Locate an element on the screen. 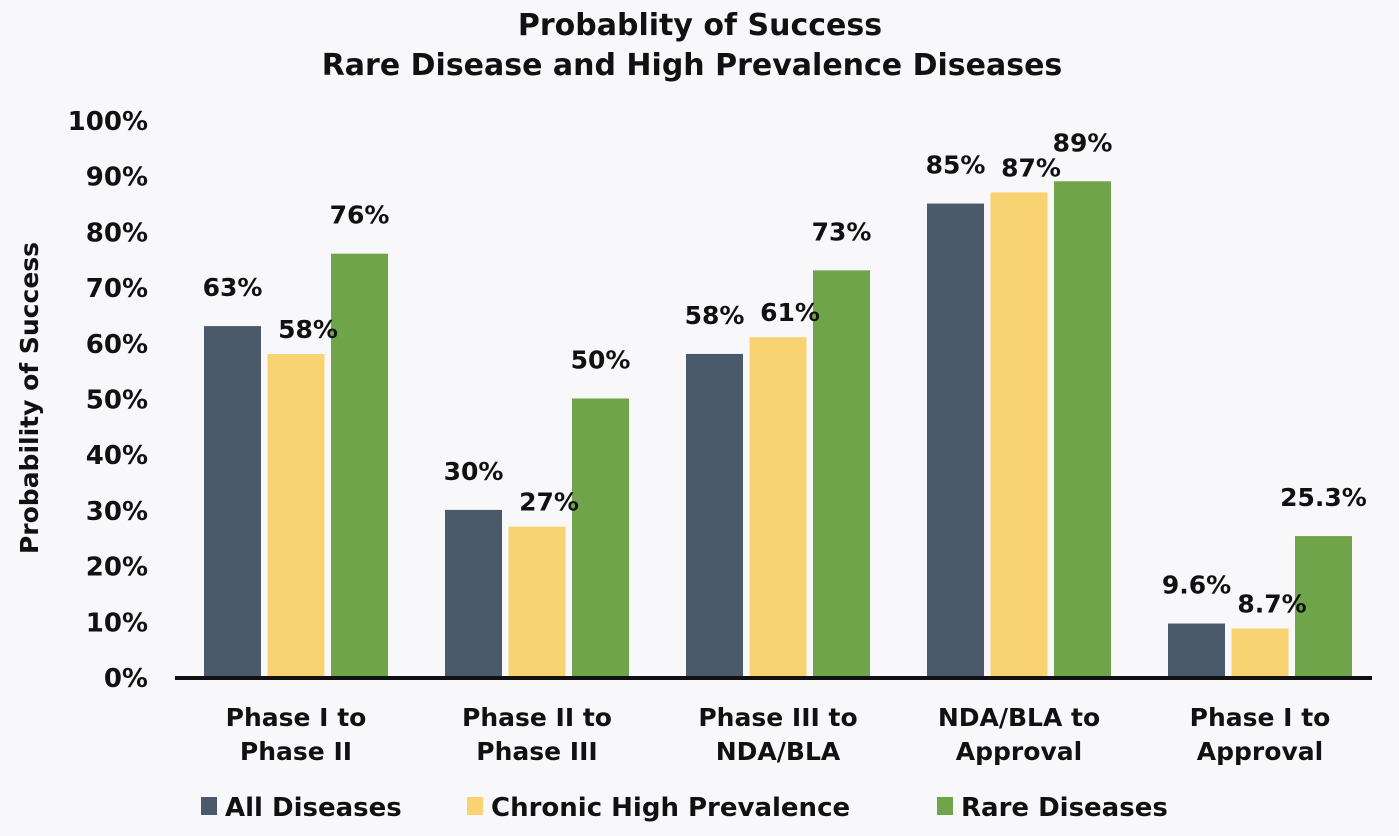 This screenshot has width=1399, height=836. data-label: 50% is located at coordinates (601, 360).